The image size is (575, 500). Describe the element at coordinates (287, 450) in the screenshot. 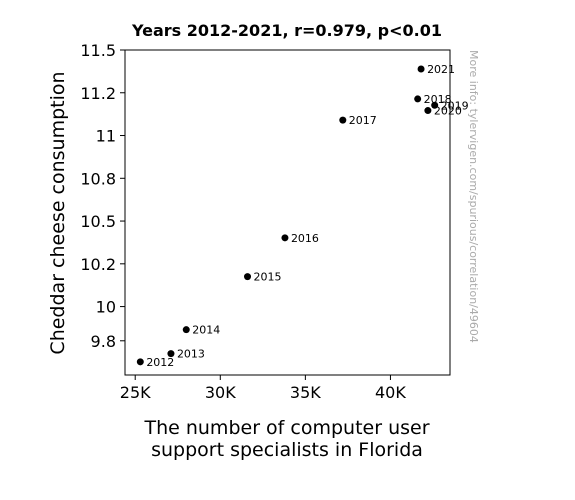

I see `x-axis-label-line-2: support specialists in Florida` at that location.